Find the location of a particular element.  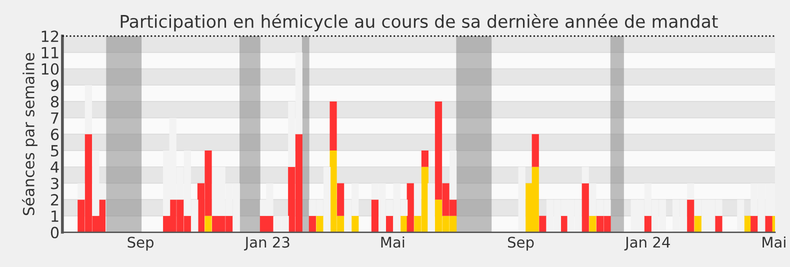

y-tick-label: 11 is located at coordinates (50, 52).